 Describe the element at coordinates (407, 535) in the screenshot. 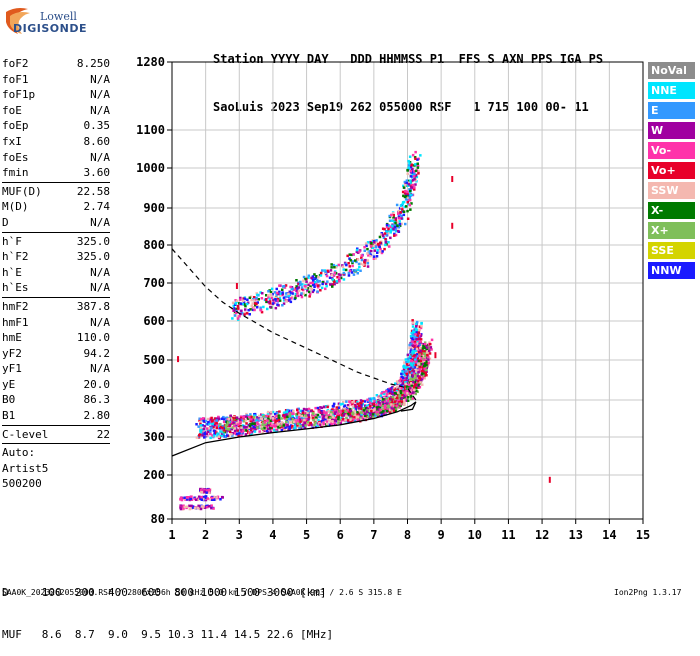

I see `x-tick-label: 8` at that location.